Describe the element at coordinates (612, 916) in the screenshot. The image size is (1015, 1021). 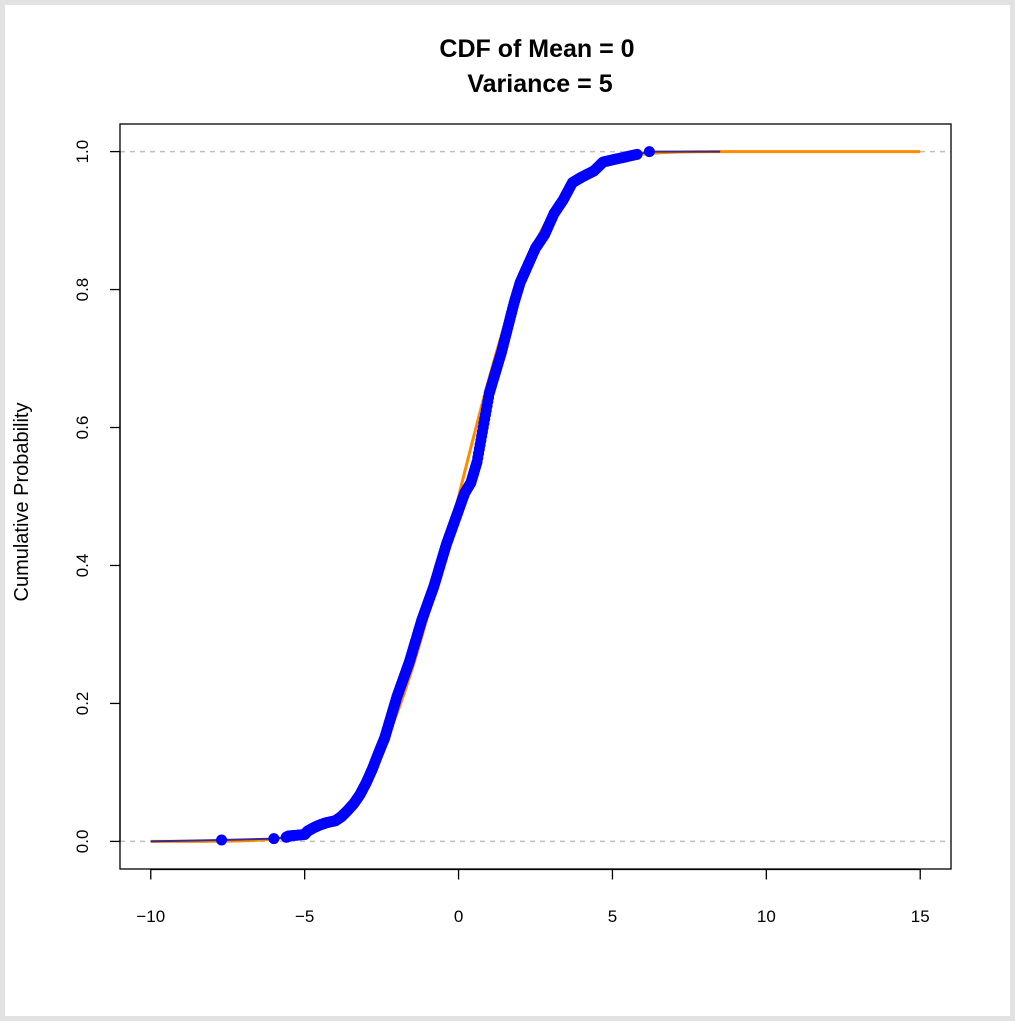
I see `x-tick-label: 5` at that location.